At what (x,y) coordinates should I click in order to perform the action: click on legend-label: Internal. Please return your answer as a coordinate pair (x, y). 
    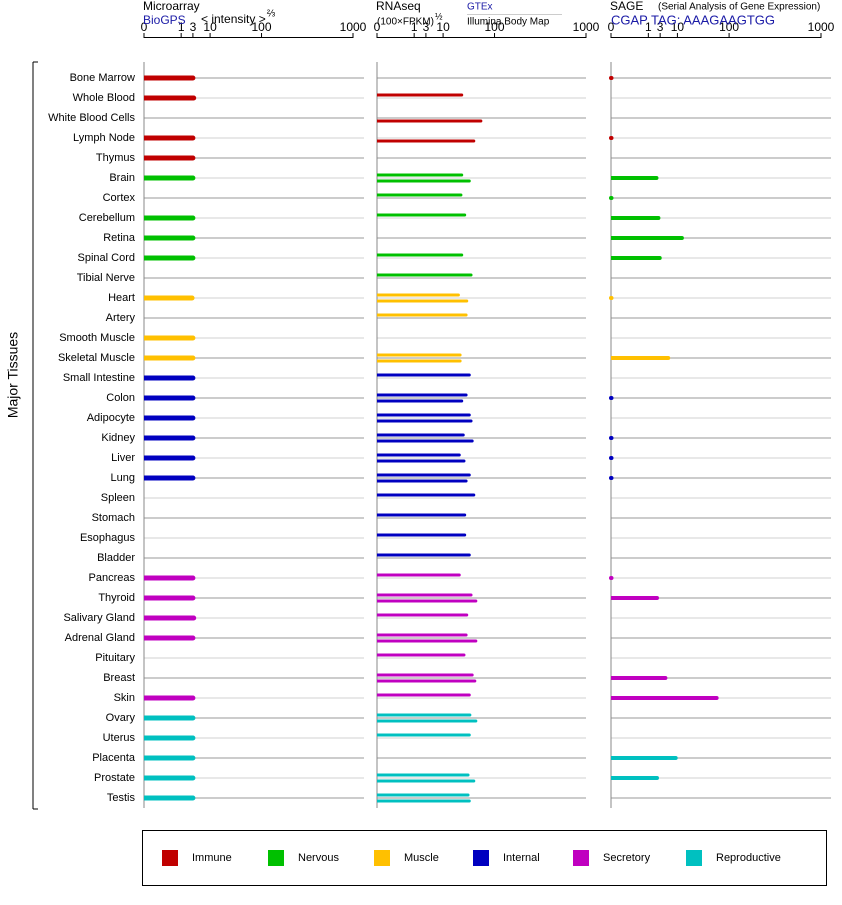
    Looking at the image, I should click on (521, 858).